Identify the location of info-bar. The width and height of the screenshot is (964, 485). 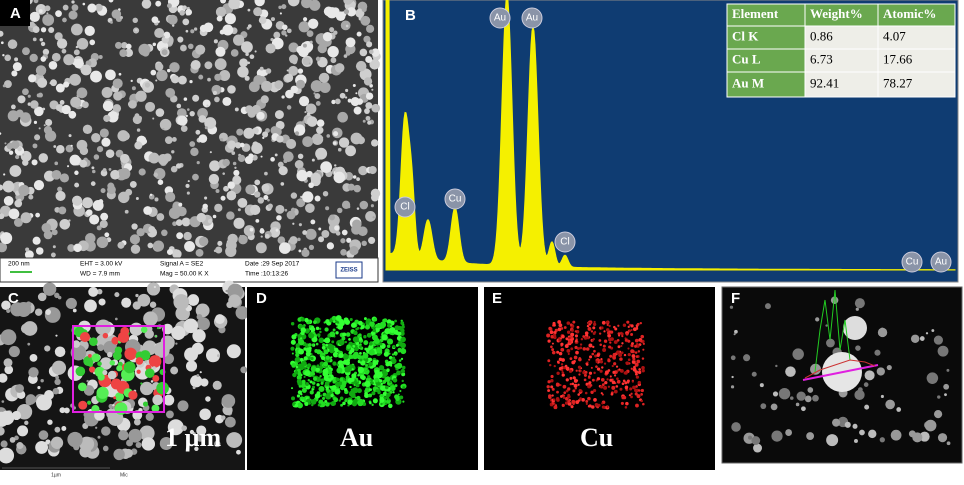
(189, 270).